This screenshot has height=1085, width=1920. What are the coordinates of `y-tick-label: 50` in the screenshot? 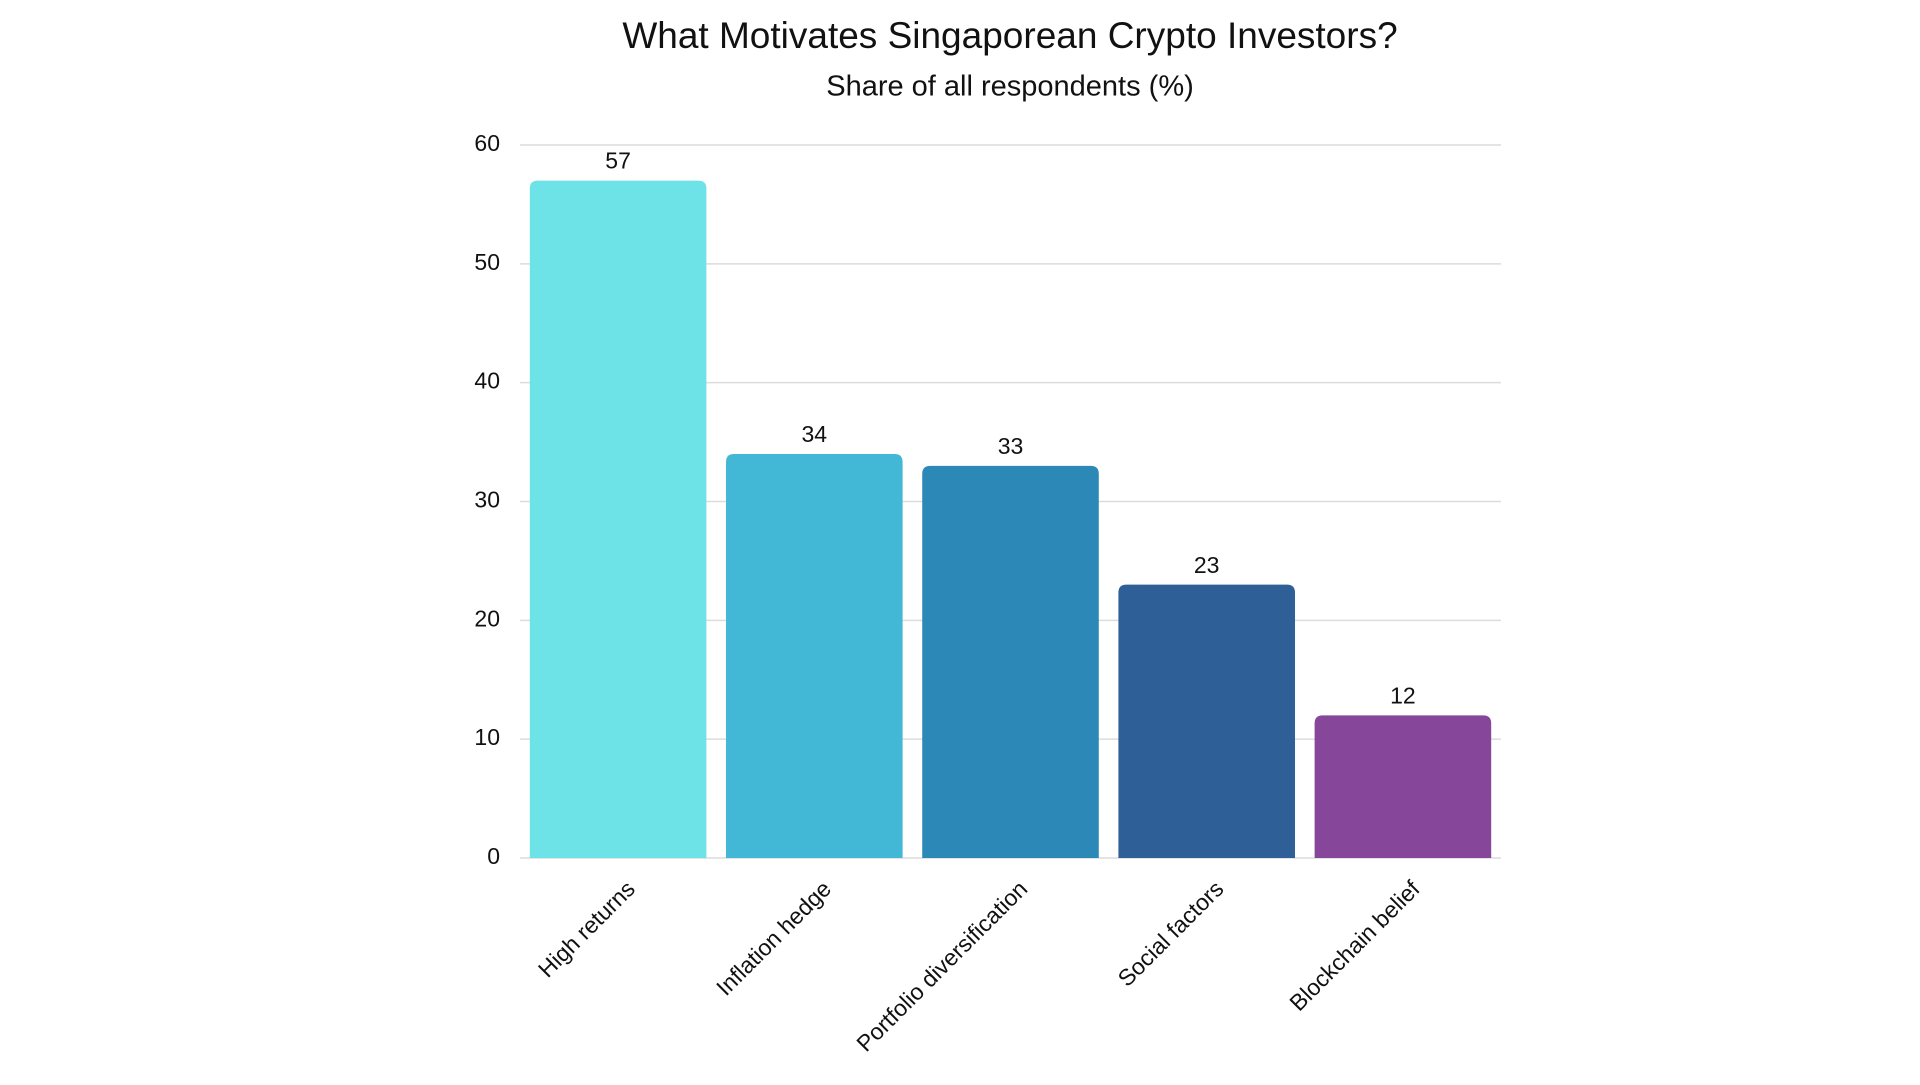 It's located at (487, 262).